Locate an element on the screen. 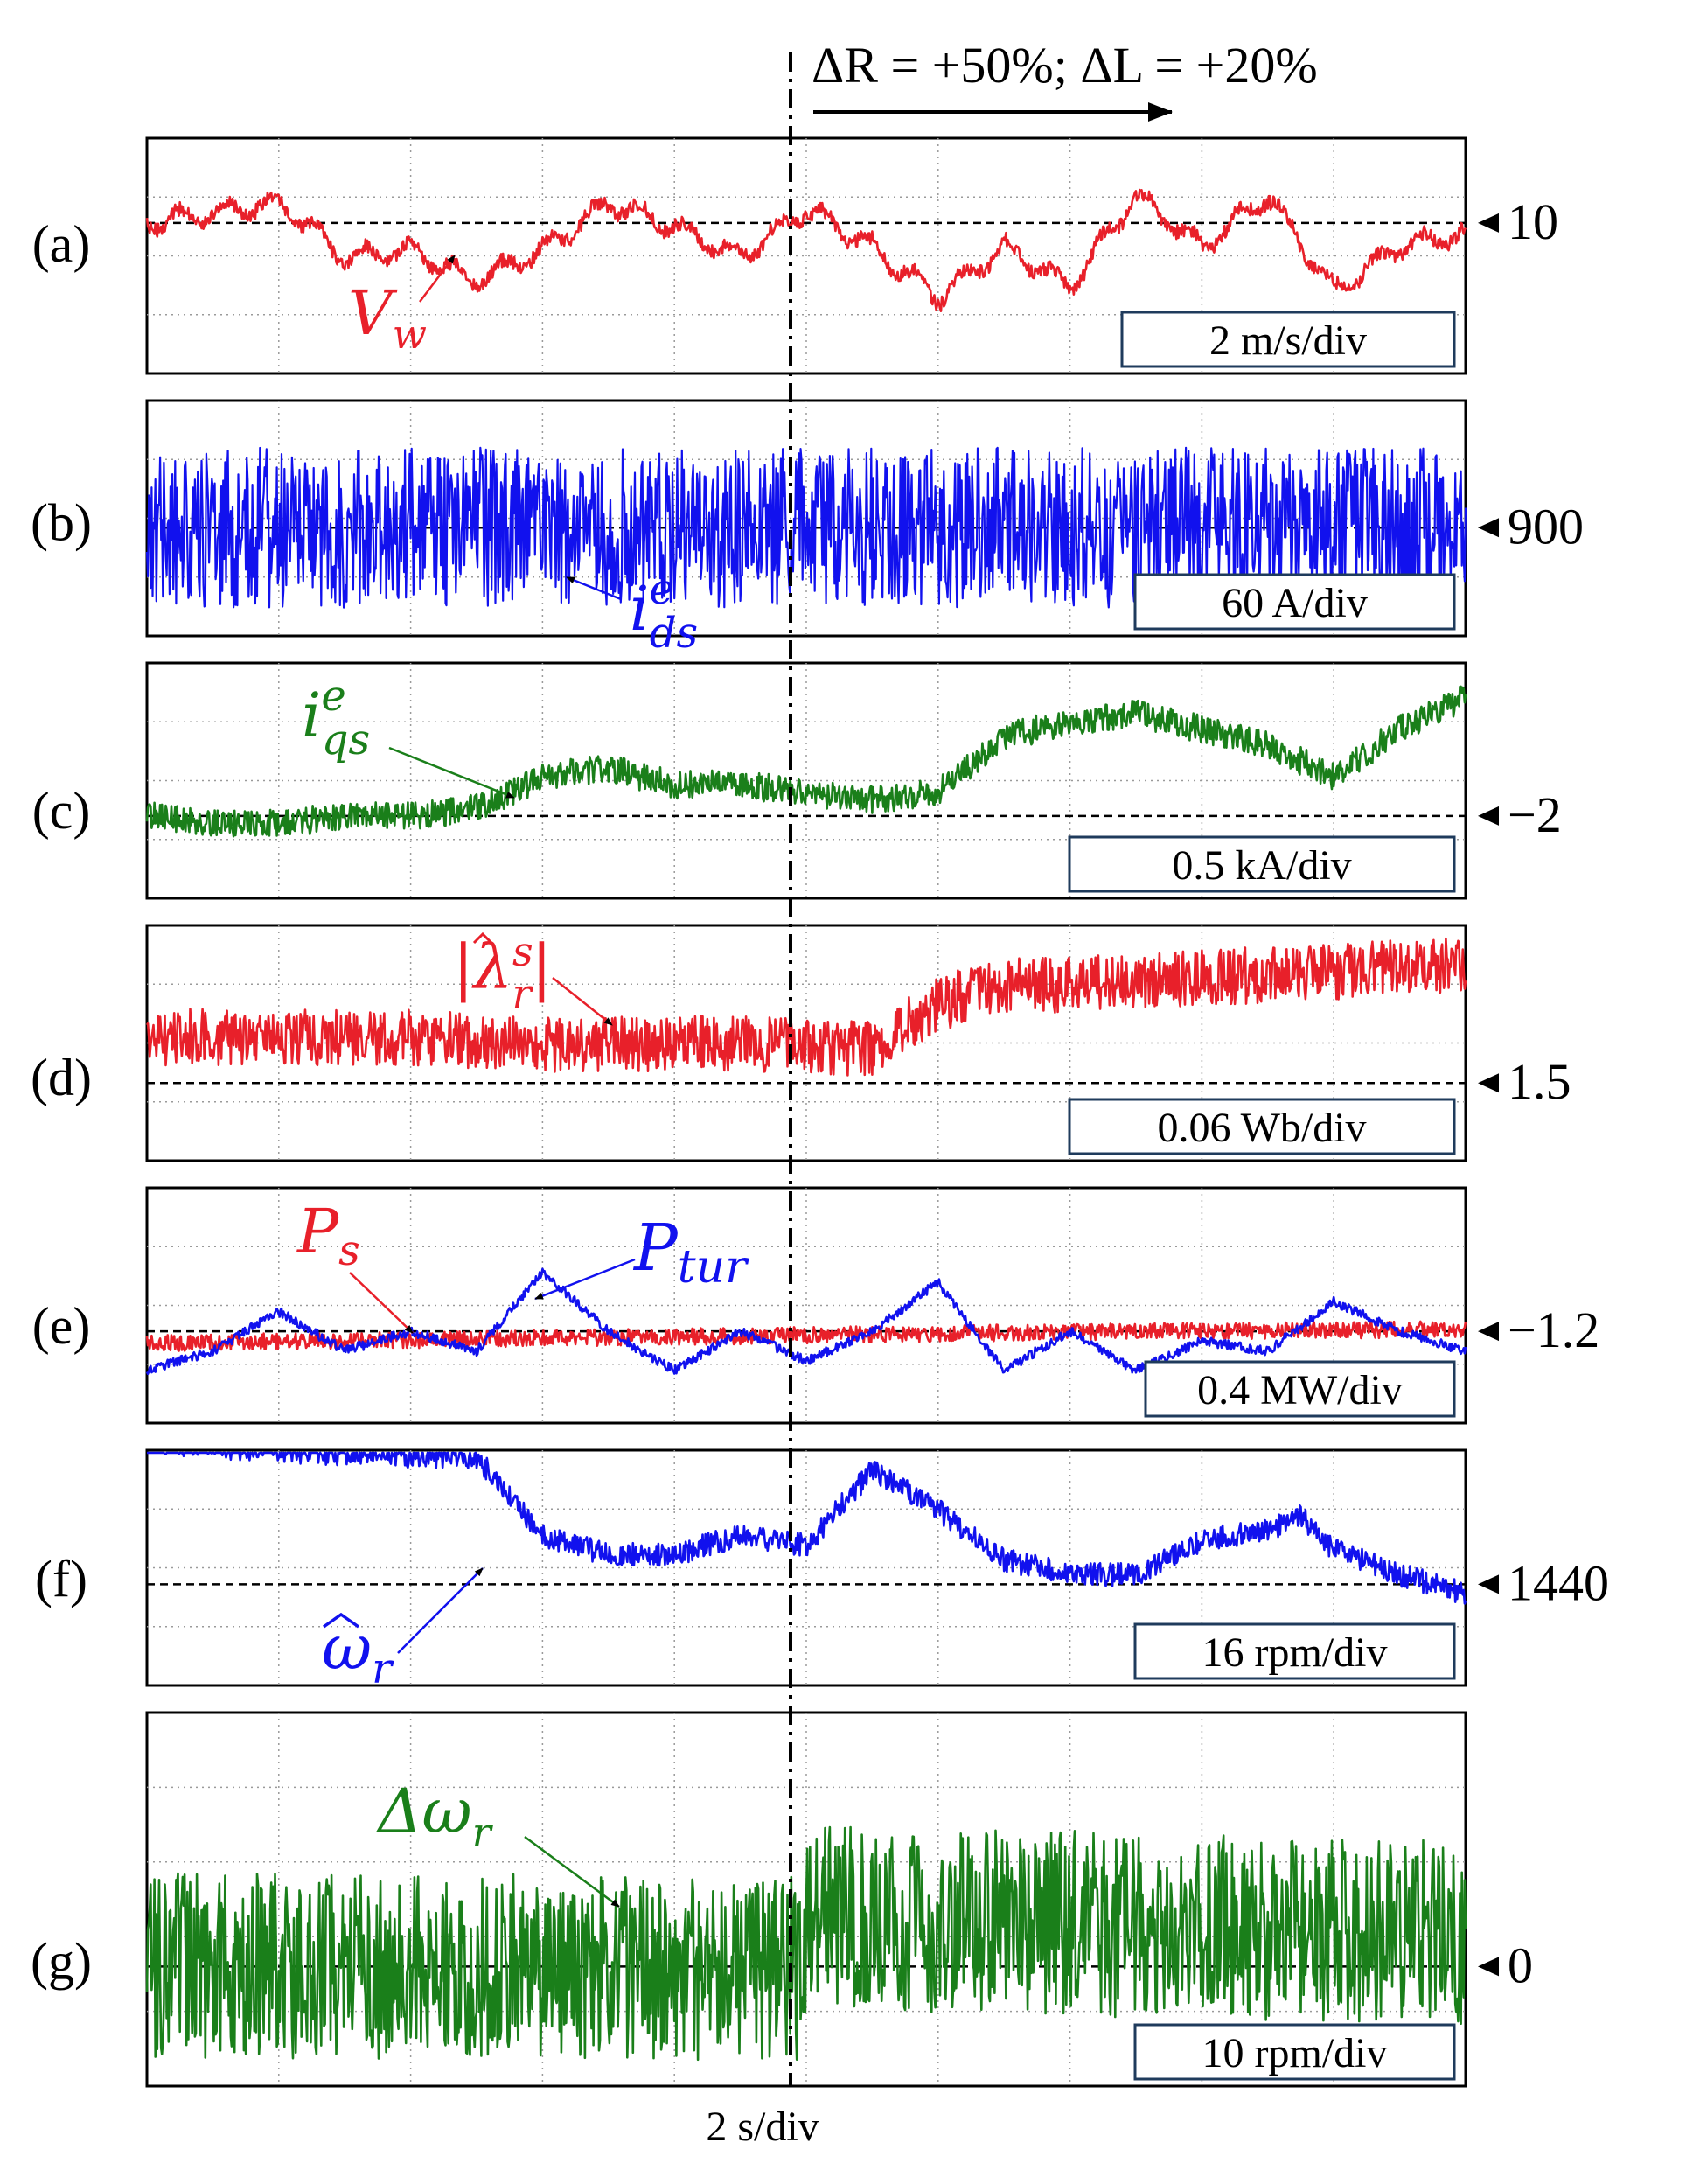 The height and width of the screenshot is (2184, 1686). panel-e-reference-marker is located at coordinates (1488, 1332).